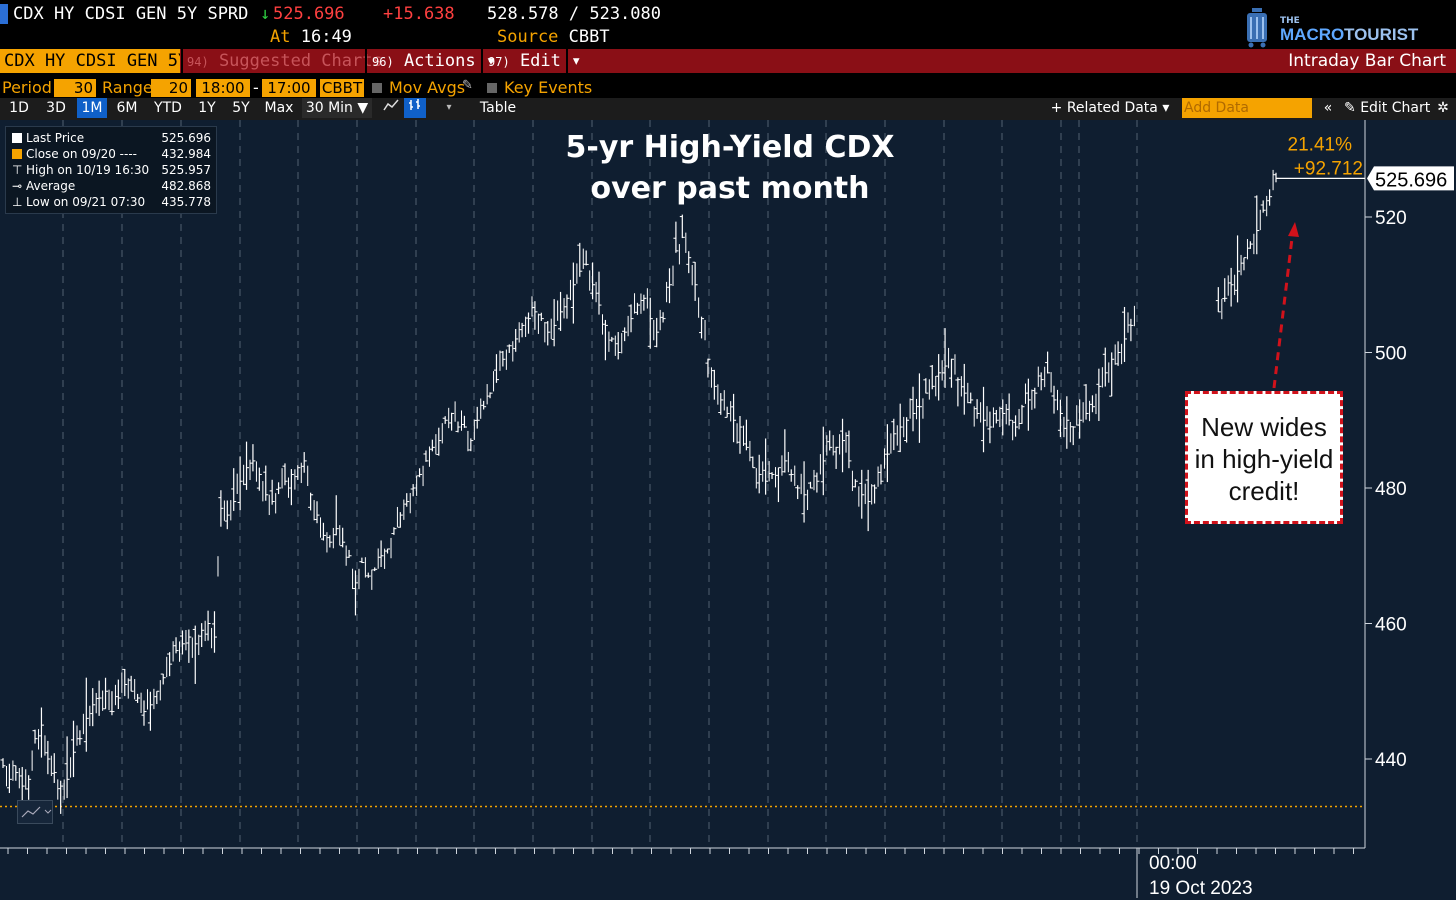 The height and width of the screenshot is (900, 1456). Describe the element at coordinates (427, 87) in the screenshot. I see `mov-avgs-label: Mov Avgs` at that location.